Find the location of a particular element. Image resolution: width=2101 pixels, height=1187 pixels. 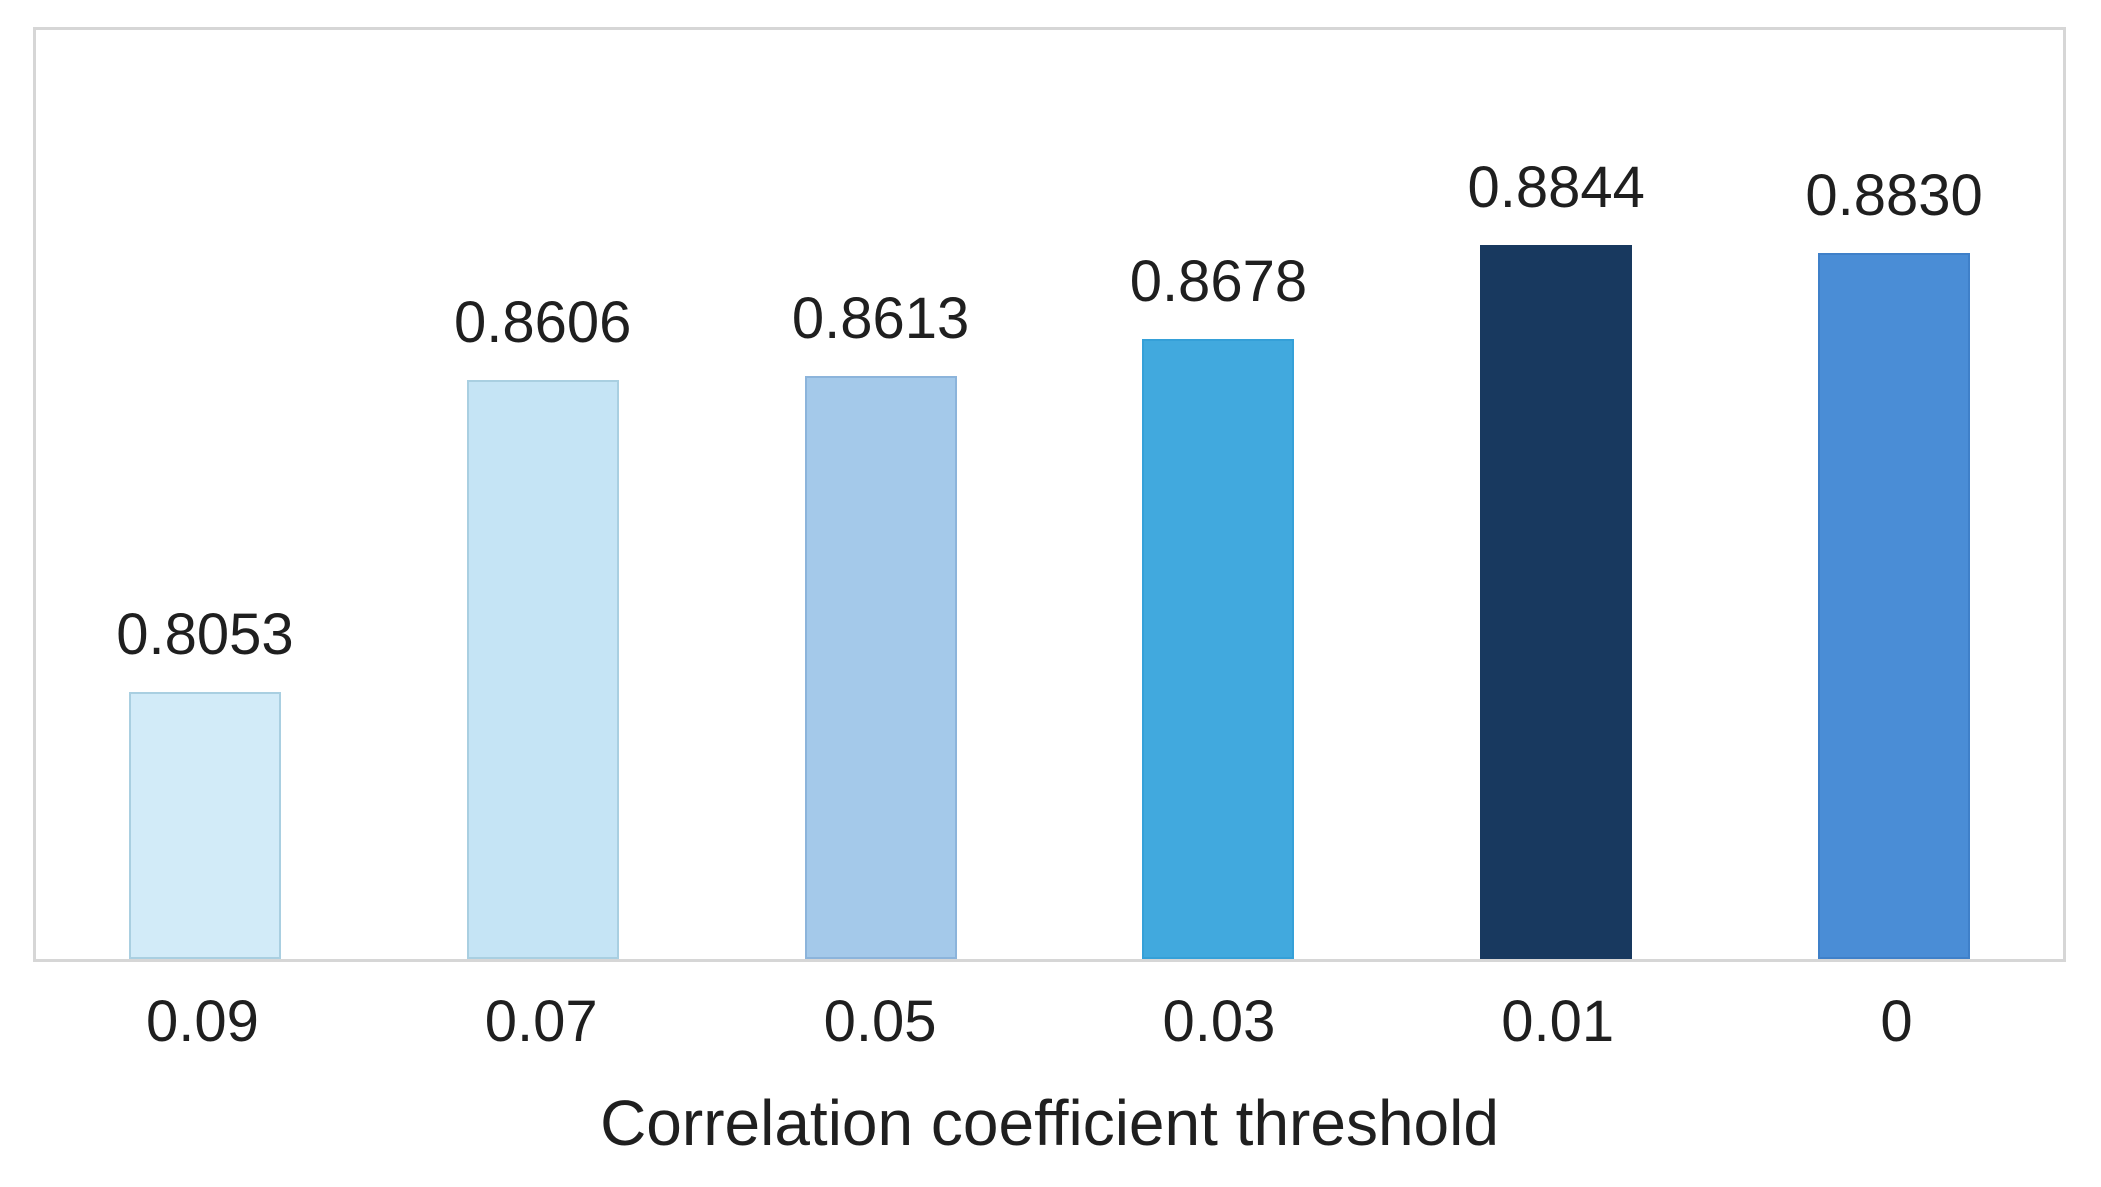

x-axis-tick-labels: 0.09 0.07 0.05 0.03 0.01 0 is located at coordinates (1049, 1021).